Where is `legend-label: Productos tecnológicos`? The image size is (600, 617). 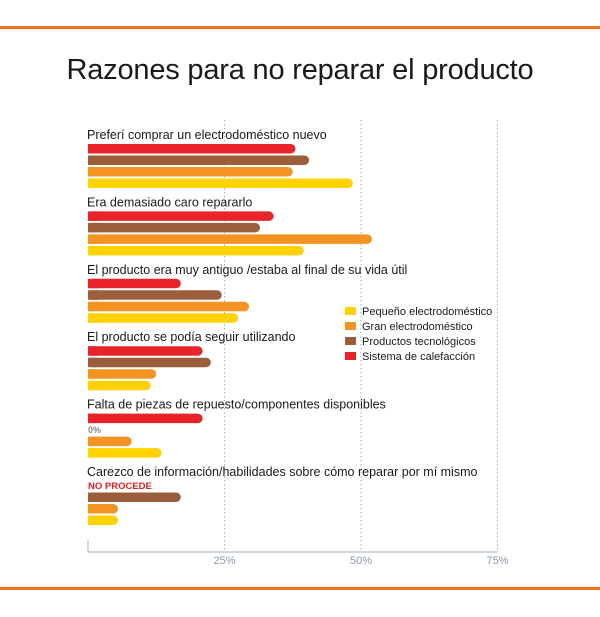 legend-label: Productos tecnológicos is located at coordinates (419, 342).